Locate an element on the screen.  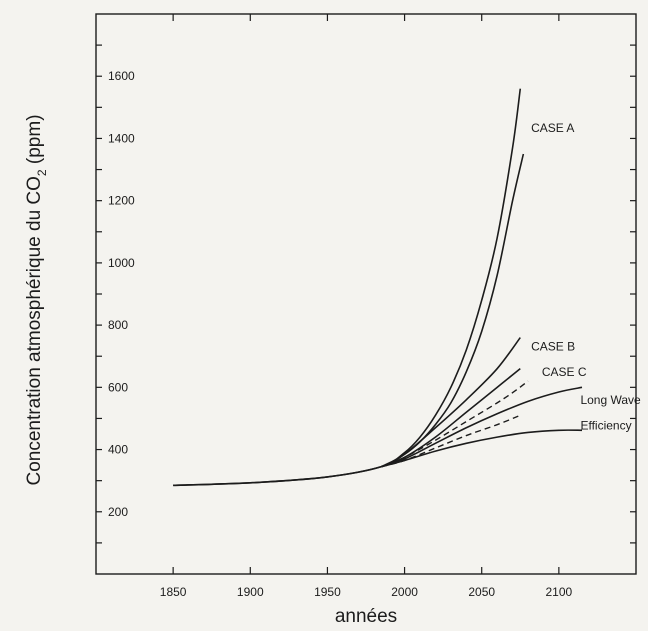
y-tick-label: 800 is located at coordinates (118, 325).